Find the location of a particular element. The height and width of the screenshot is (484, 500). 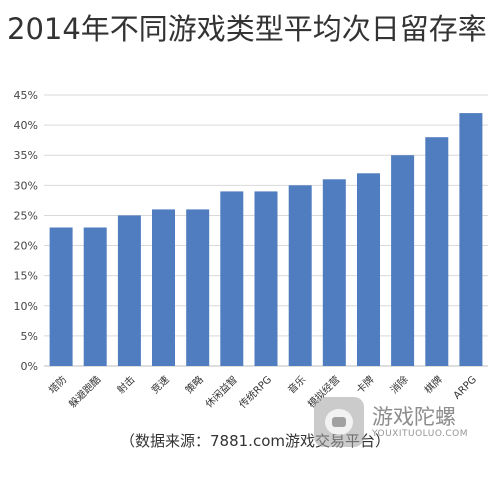

chart-title: 2014年不同游戏类型平均次日留存率 is located at coordinates (247, 29).